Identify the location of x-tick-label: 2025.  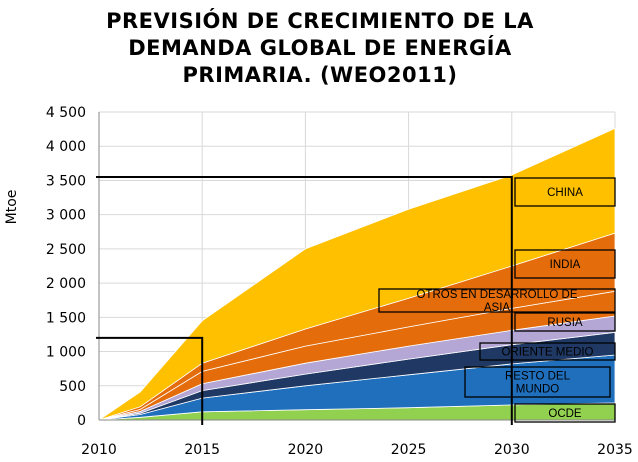
(409, 450).